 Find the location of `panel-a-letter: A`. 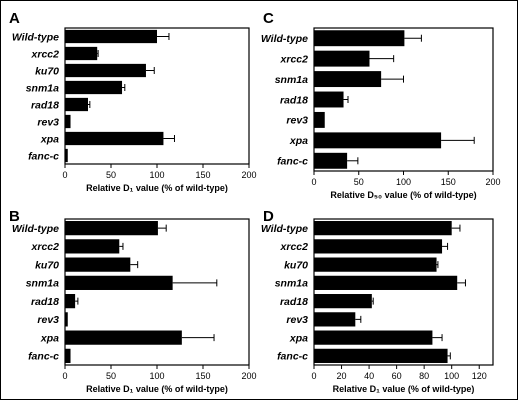

panel-a-letter: A is located at coordinates (14, 18).